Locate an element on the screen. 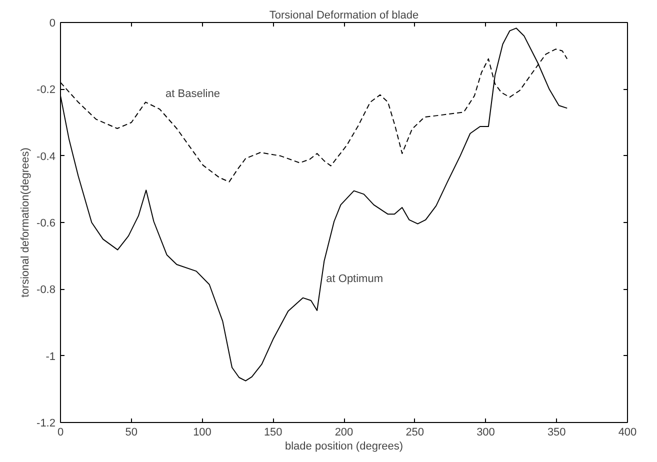 The width and height of the screenshot is (657, 462). annotation: at Optimum is located at coordinates (355, 279).